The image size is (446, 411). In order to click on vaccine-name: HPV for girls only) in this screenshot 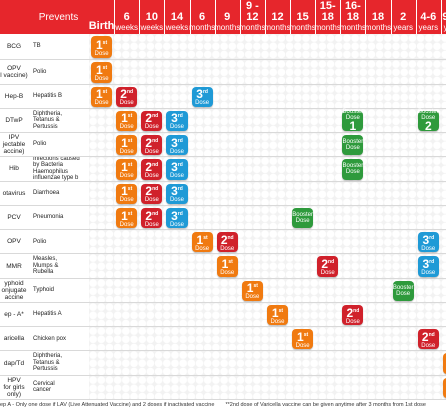, I will do `click(14, 387)`.